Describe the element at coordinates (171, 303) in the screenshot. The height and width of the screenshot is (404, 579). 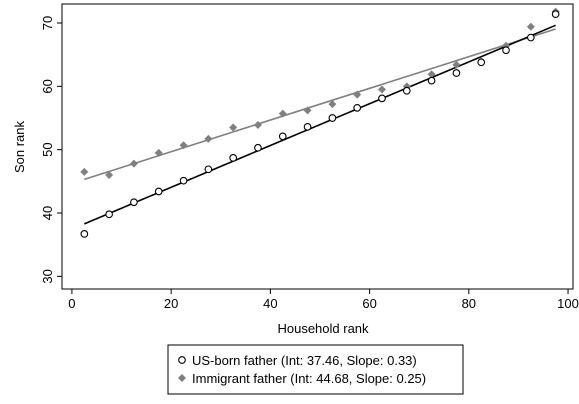
I see `x-tick-label: 20` at that location.